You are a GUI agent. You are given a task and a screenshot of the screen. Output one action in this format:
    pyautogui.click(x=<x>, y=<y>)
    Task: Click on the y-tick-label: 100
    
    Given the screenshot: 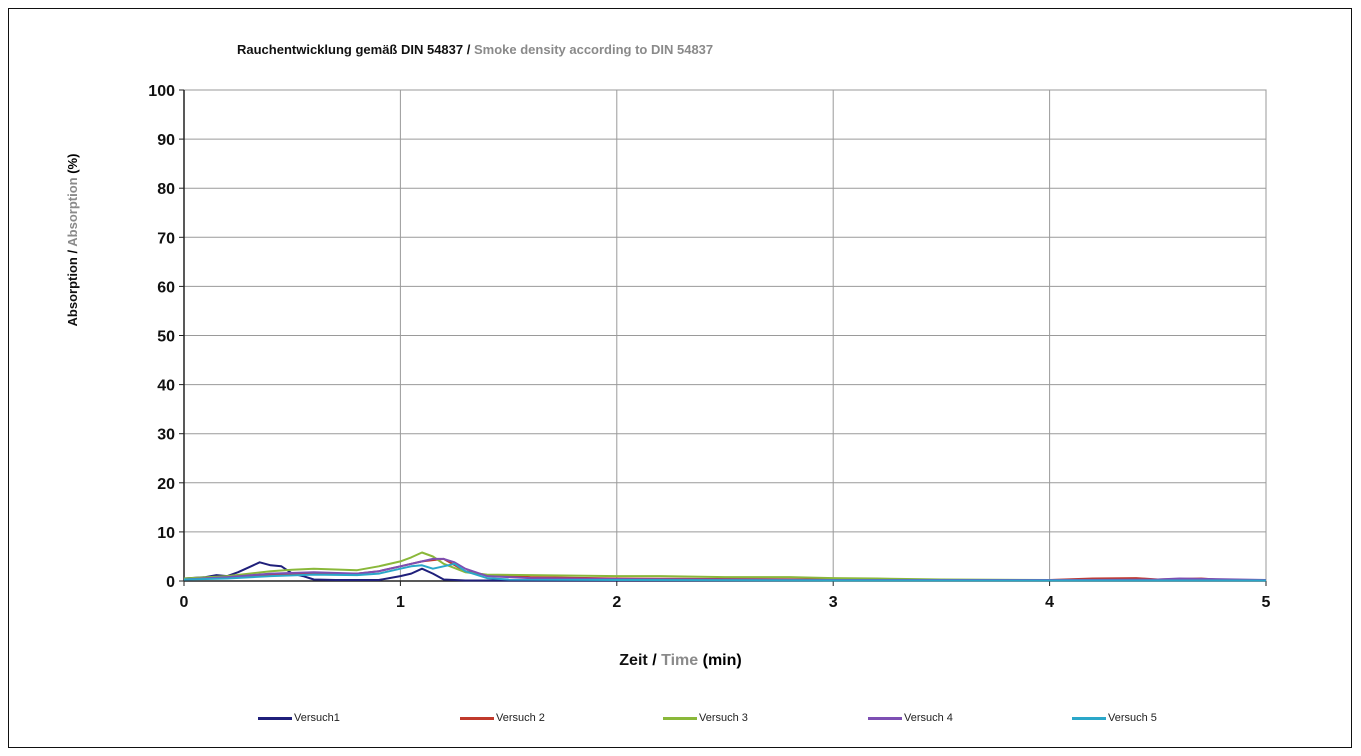 What is the action you would take?
    pyautogui.click(x=161, y=91)
    